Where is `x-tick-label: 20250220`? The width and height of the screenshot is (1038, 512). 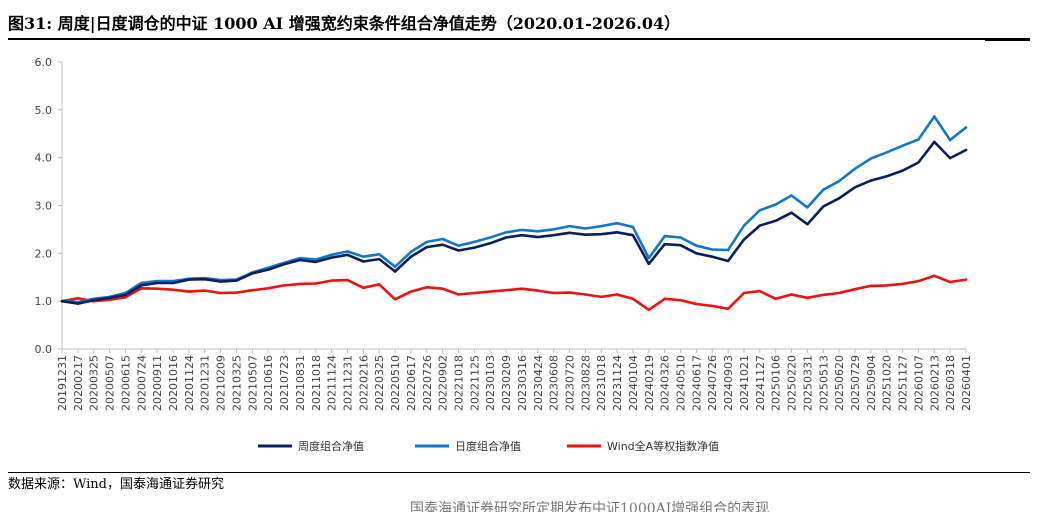 x-tick-label: 20250220 is located at coordinates (792, 383).